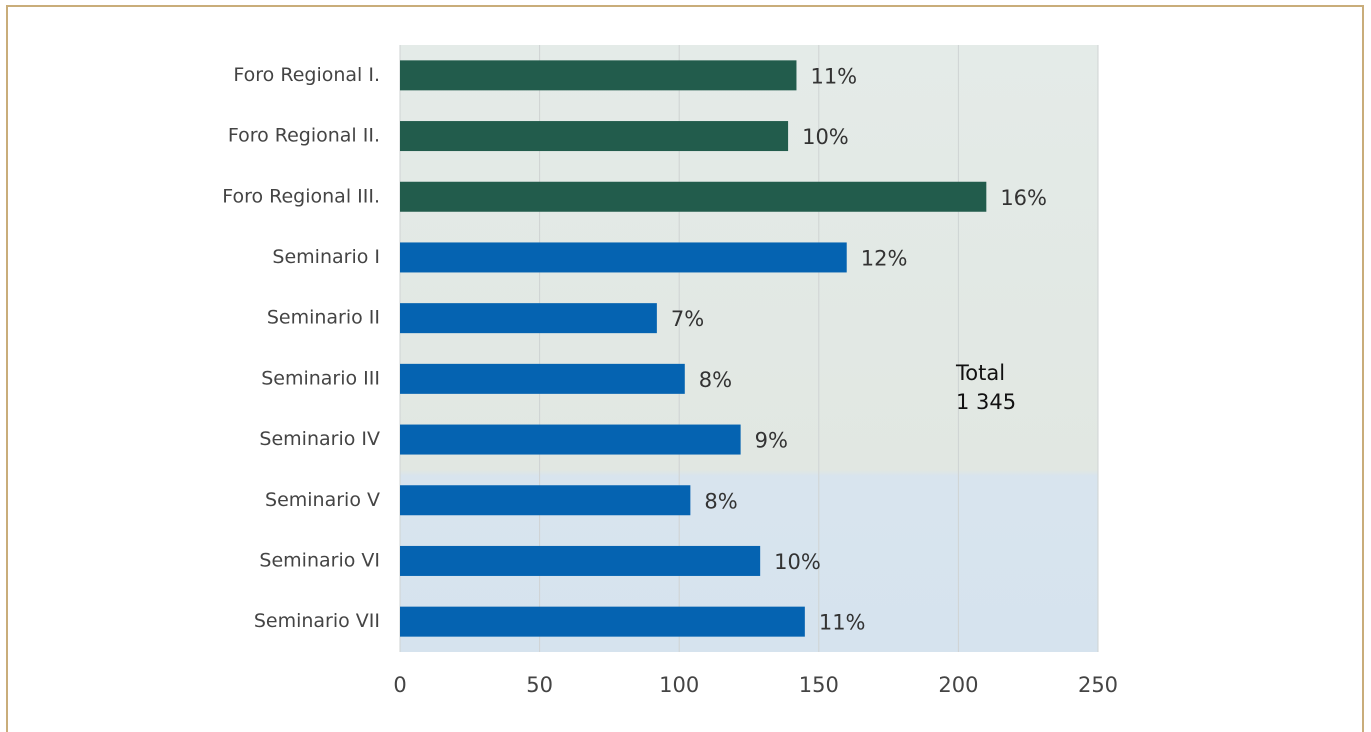 This screenshot has width=1371, height=732. Describe the element at coordinates (322, 500) in the screenshot. I see `y-tick-label: Seminario V` at that location.